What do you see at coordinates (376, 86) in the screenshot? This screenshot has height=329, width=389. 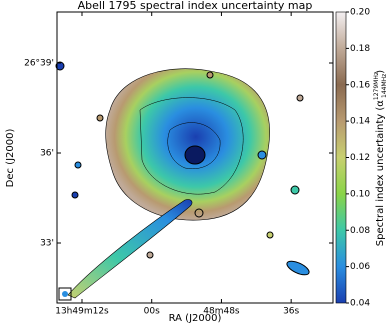 I see `colorbar-label-sup: 1279MHz` at bounding box center [376, 86].